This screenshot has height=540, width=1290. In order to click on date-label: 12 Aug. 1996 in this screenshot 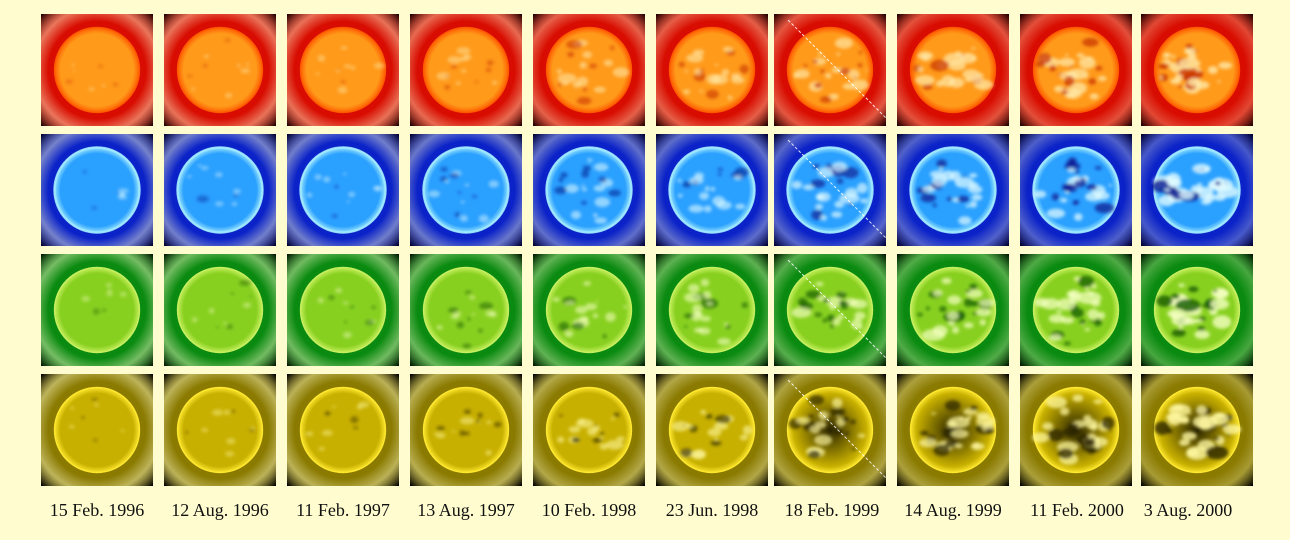, I will do `click(220, 510)`.